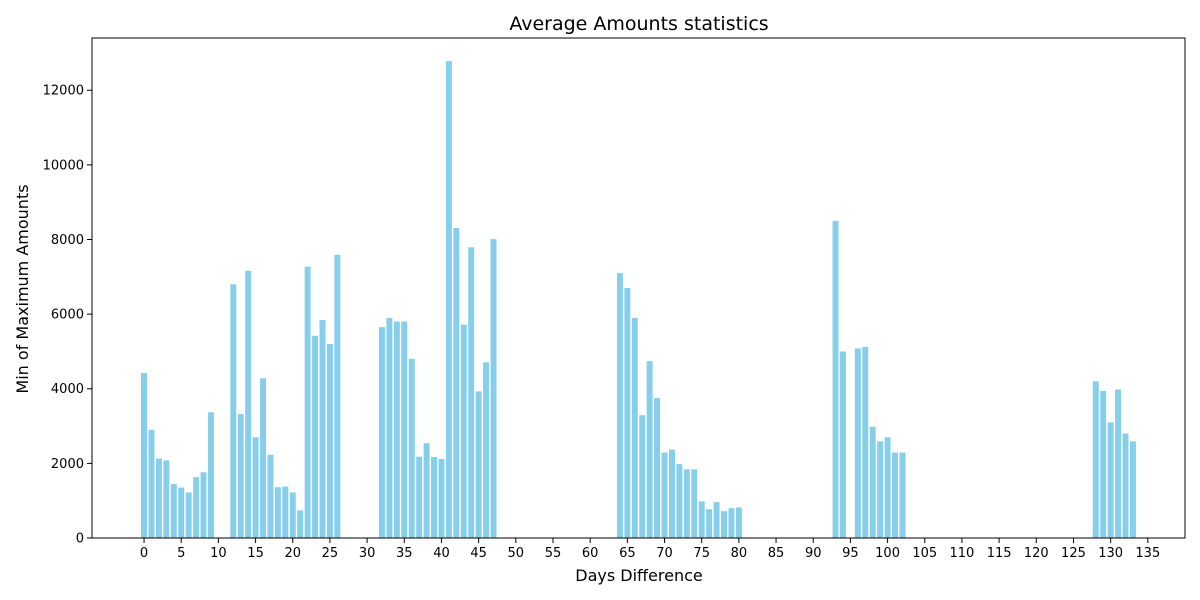  What do you see at coordinates (404, 553) in the screenshot?
I see `x-tick-label: 35` at bounding box center [404, 553].